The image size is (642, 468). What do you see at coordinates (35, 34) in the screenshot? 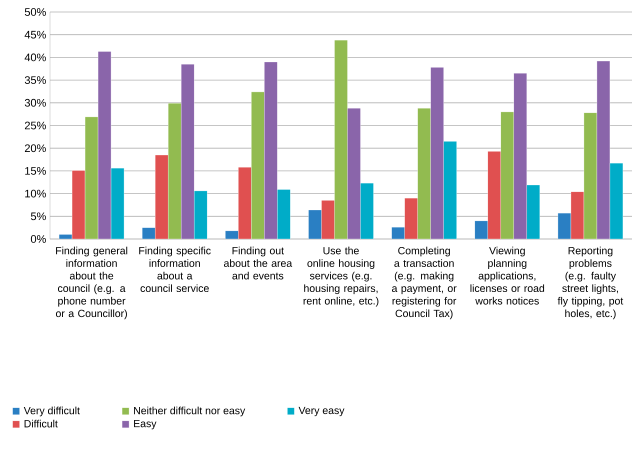
I see `y-tick-label: 45%` at bounding box center [35, 34].